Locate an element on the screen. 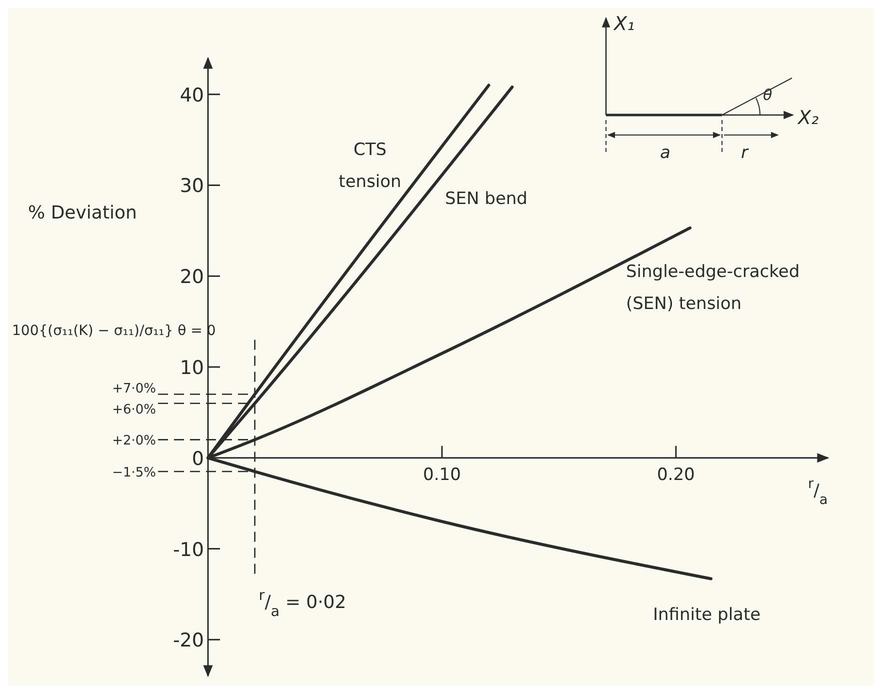 This screenshot has width=882, height=694. annotation: θ is located at coordinates (767, 95).